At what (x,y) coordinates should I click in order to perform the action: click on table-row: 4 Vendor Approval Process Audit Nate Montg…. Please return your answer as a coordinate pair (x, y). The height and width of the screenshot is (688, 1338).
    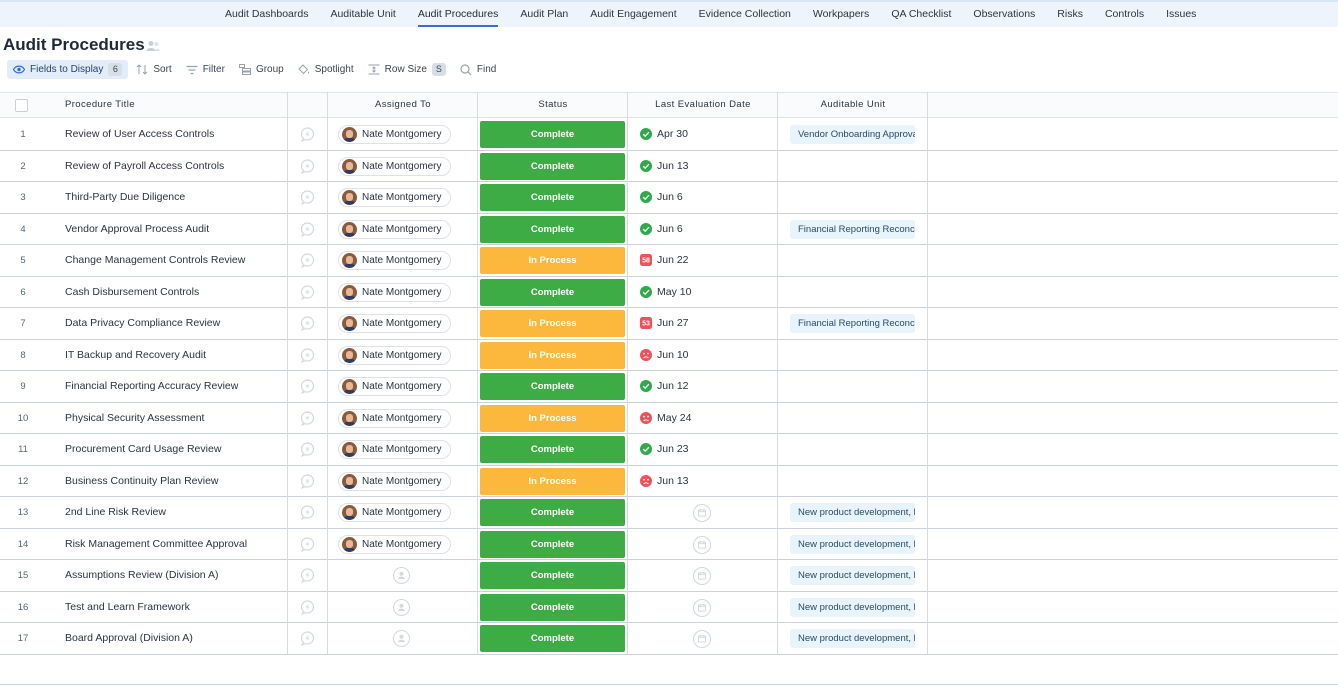
    Looking at the image, I should click on (669, 229).